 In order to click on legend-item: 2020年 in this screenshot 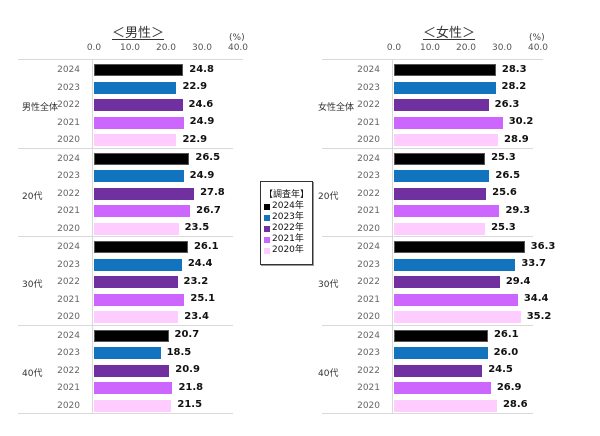, I will do `click(288, 250)`.